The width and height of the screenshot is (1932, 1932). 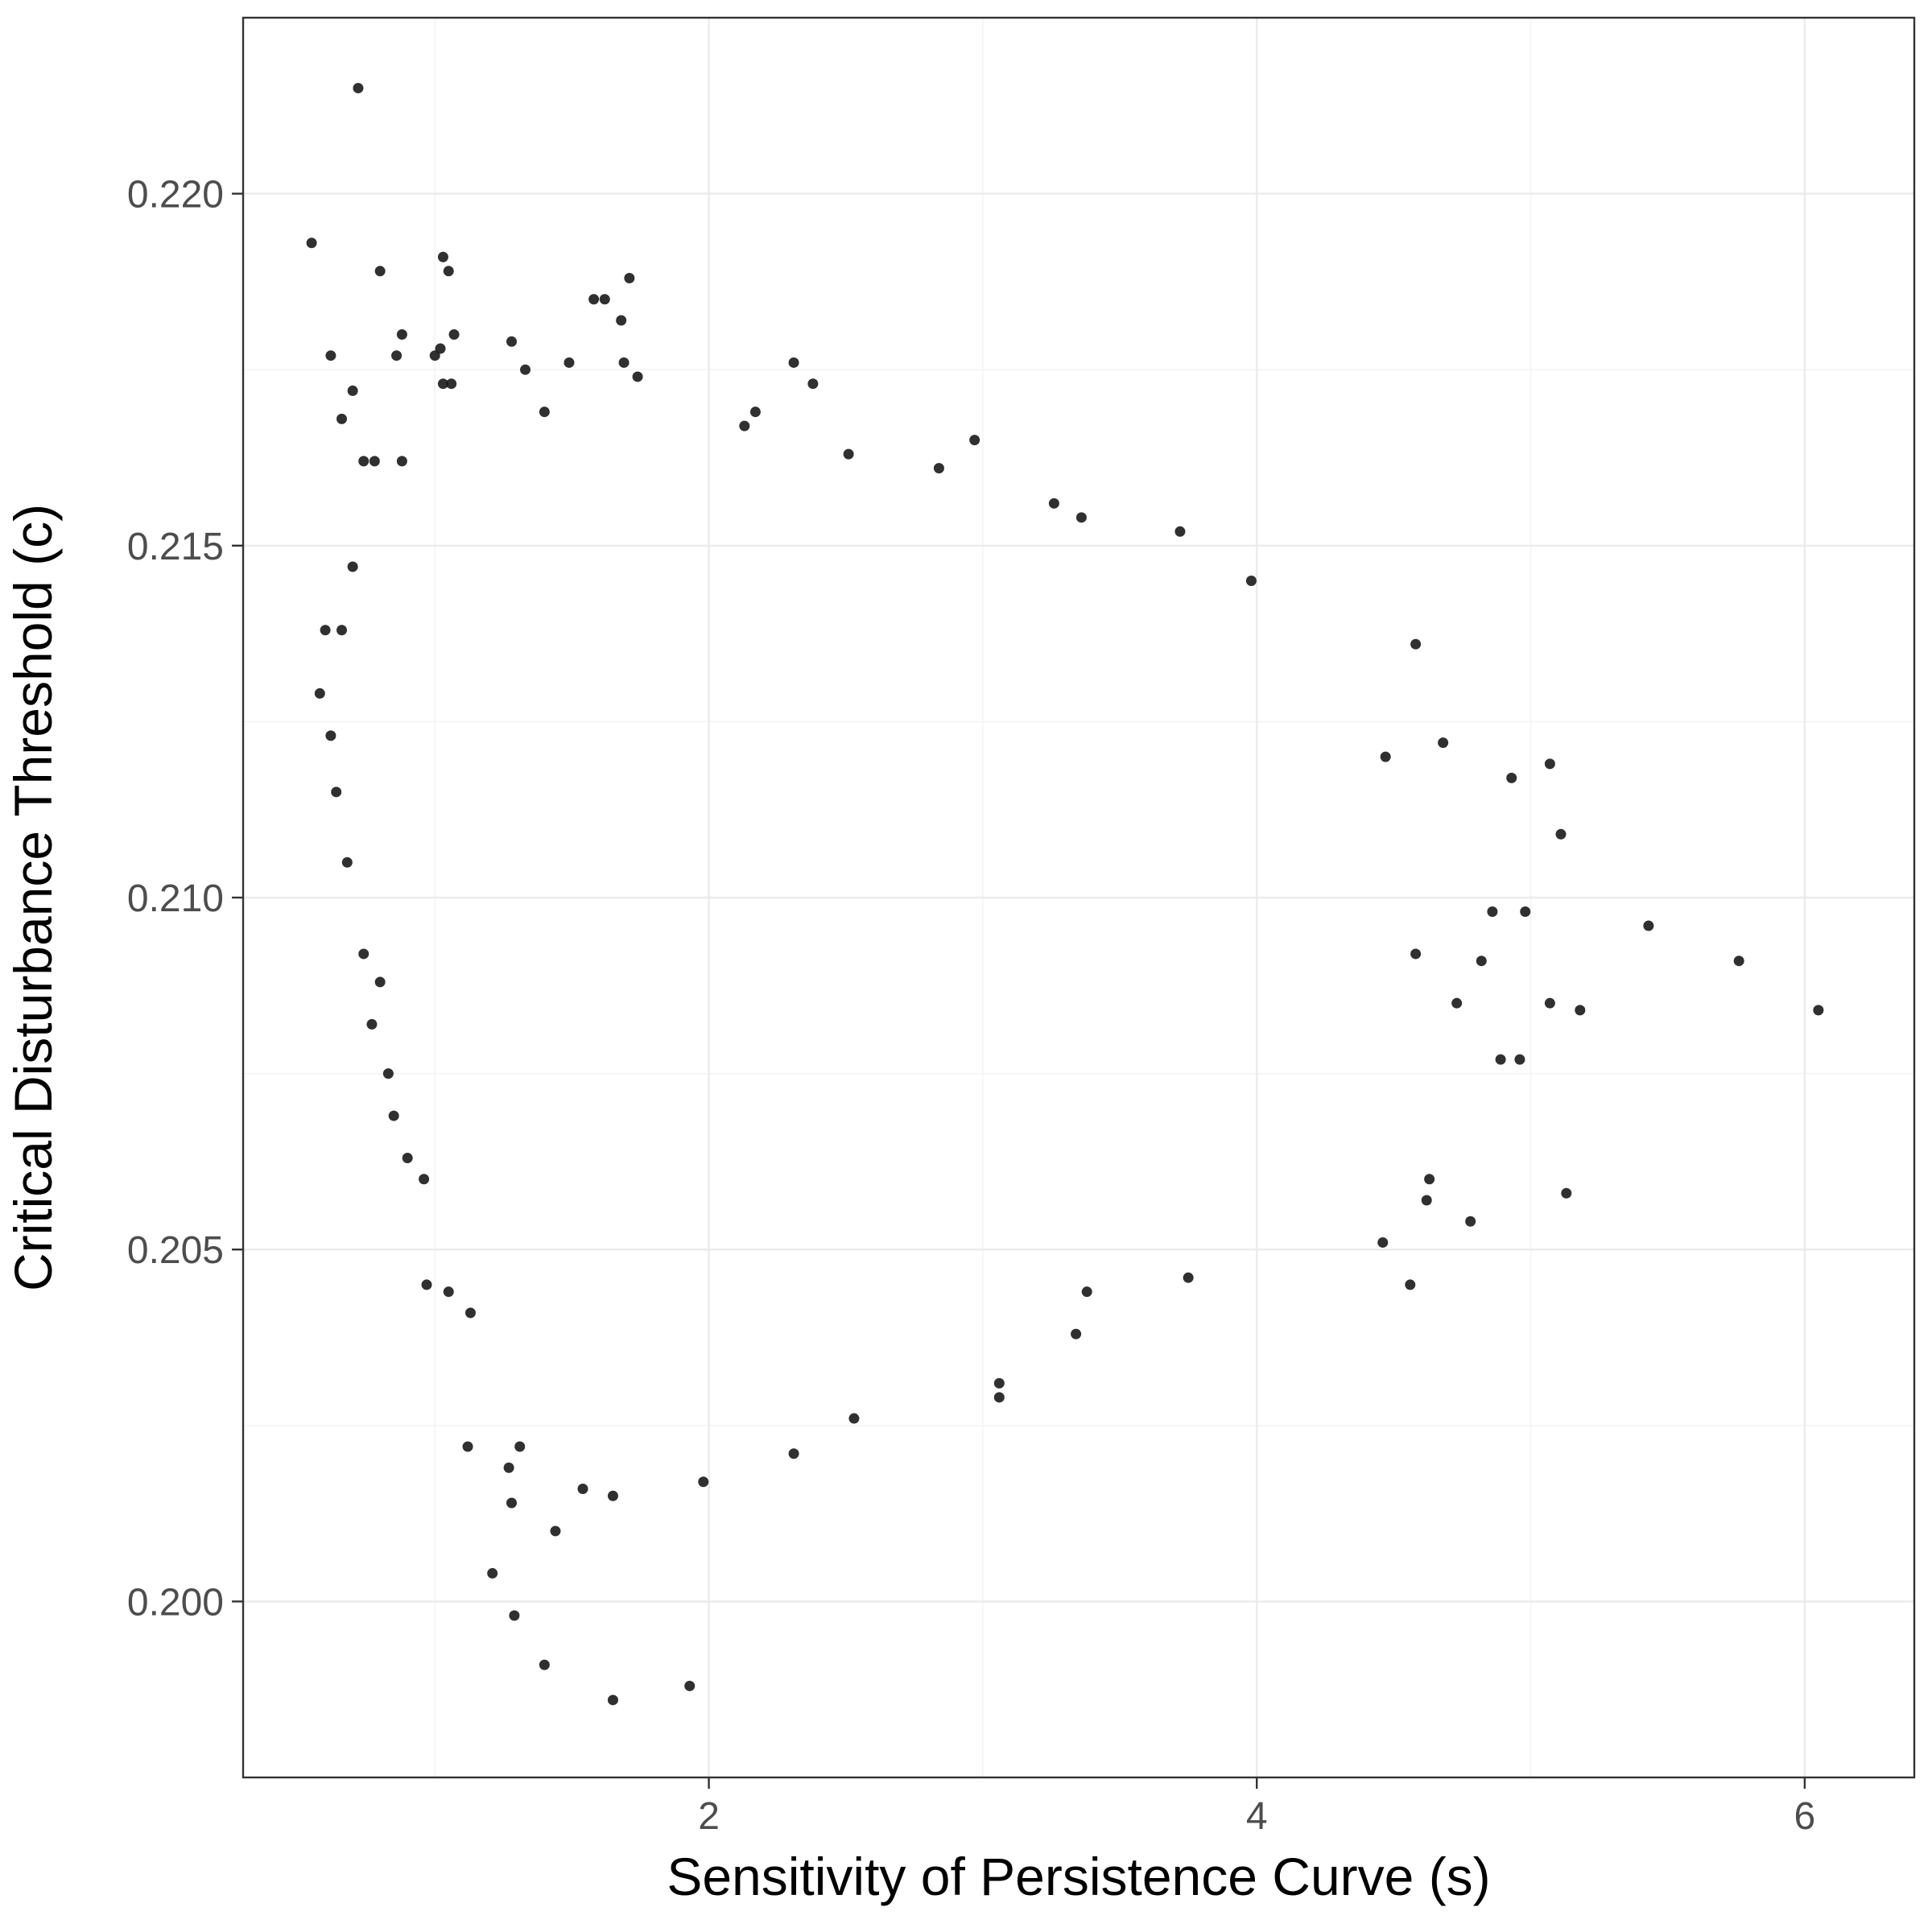 What do you see at coordinates (175, 195) in the screenshot?
I see `y-tick-label: 0.220` at bounding box center [175, 195].